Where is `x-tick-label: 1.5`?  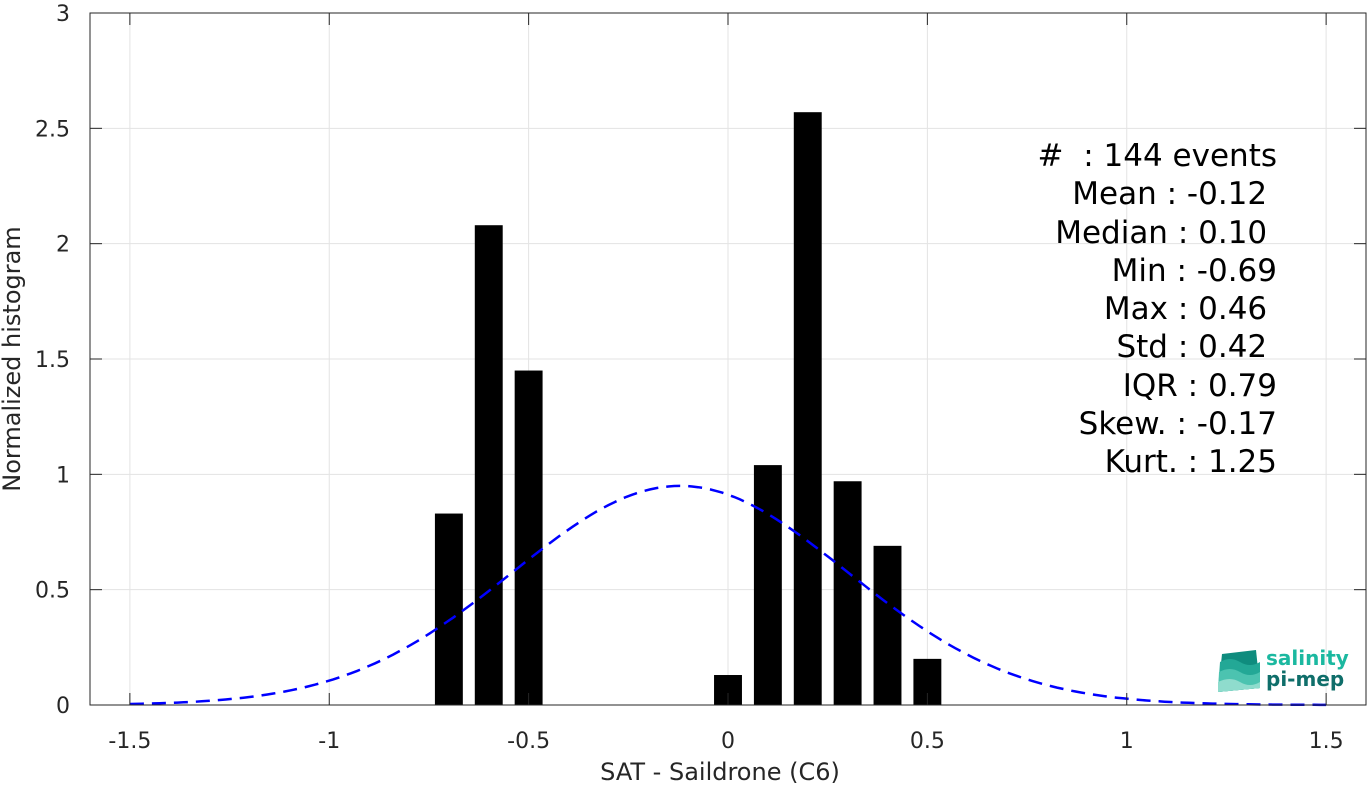 x-tick-label: 1.5 is located at coordinates (1326, 741).